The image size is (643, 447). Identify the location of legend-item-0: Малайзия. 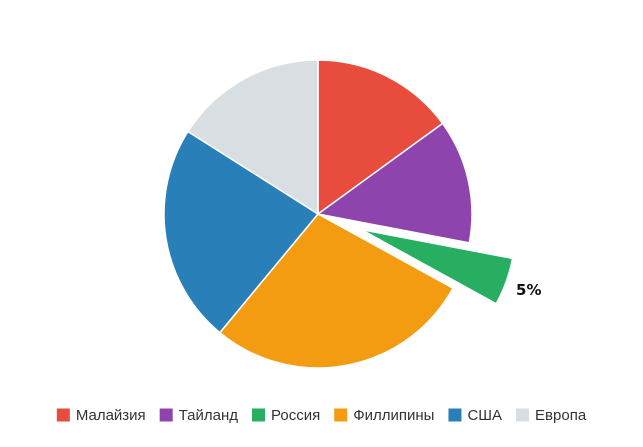
(101, 415).